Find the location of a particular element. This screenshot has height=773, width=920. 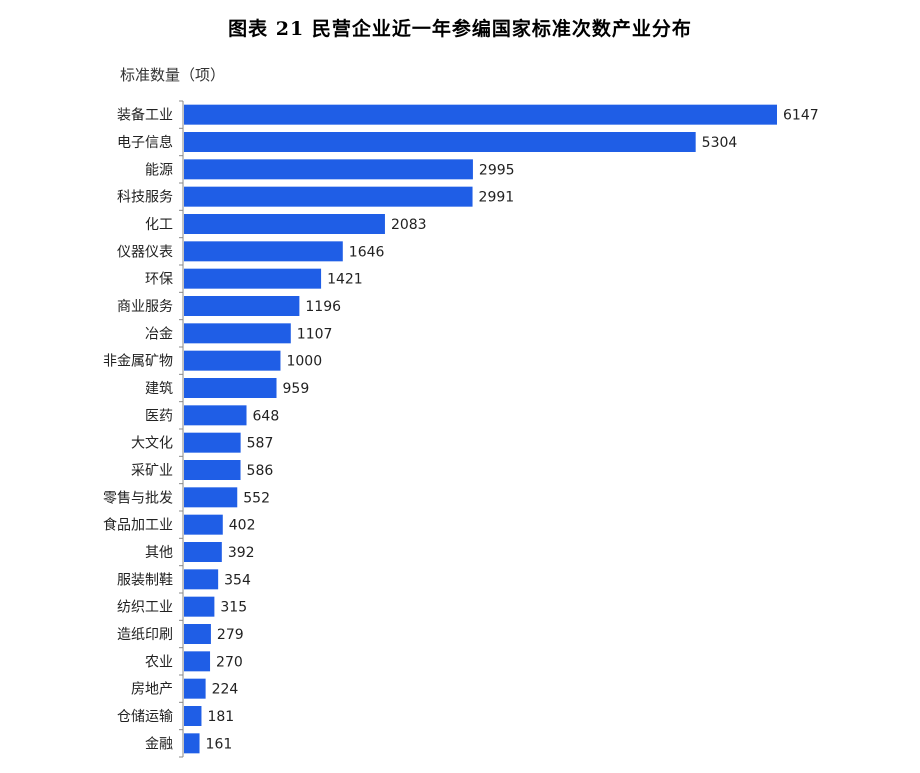

value-label: 402 is located at coordinates (242, 526).